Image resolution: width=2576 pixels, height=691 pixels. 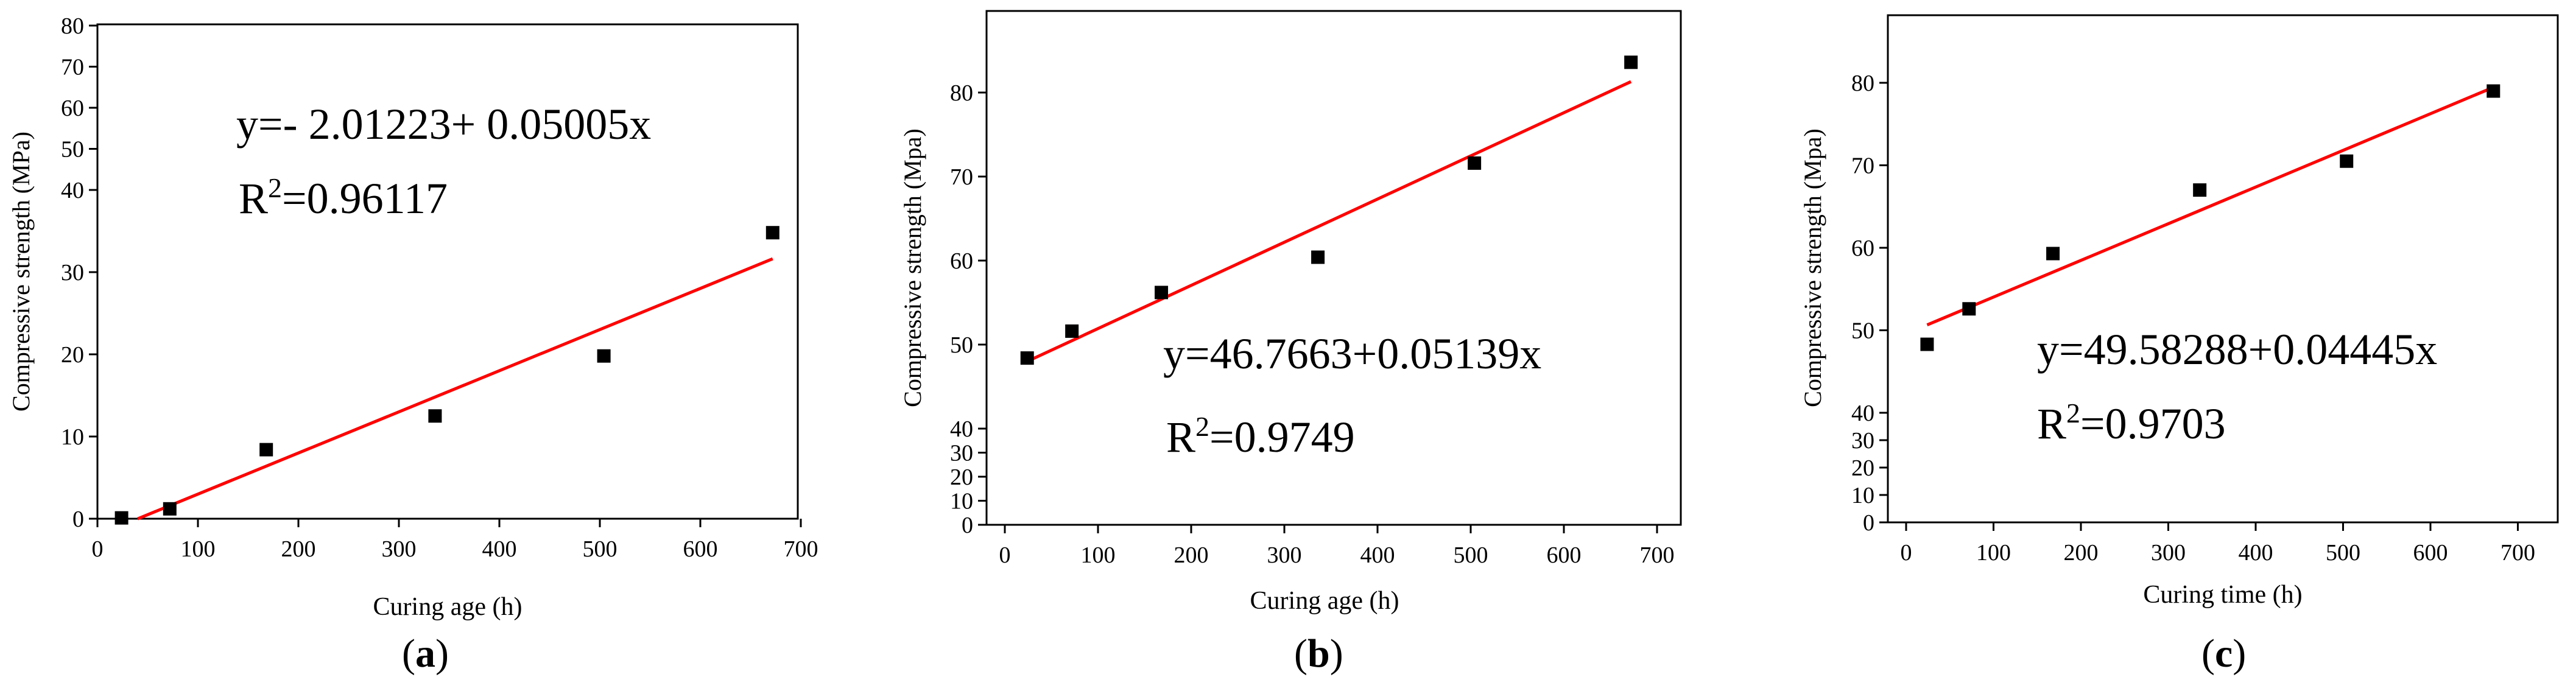 I want to click on fit-equation: y=46.7663+0.05139x, so click(x=1352, y=354).